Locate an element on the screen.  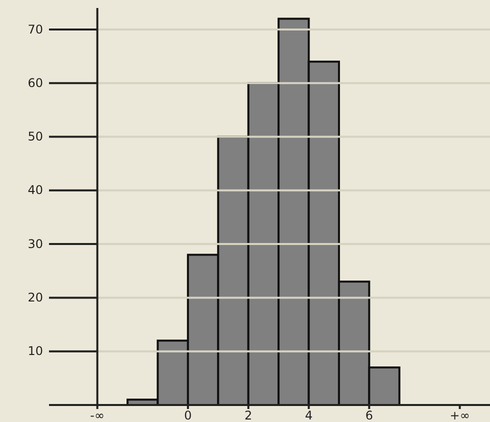
x-tick-label: 0 is located at coordinates (188, 415).